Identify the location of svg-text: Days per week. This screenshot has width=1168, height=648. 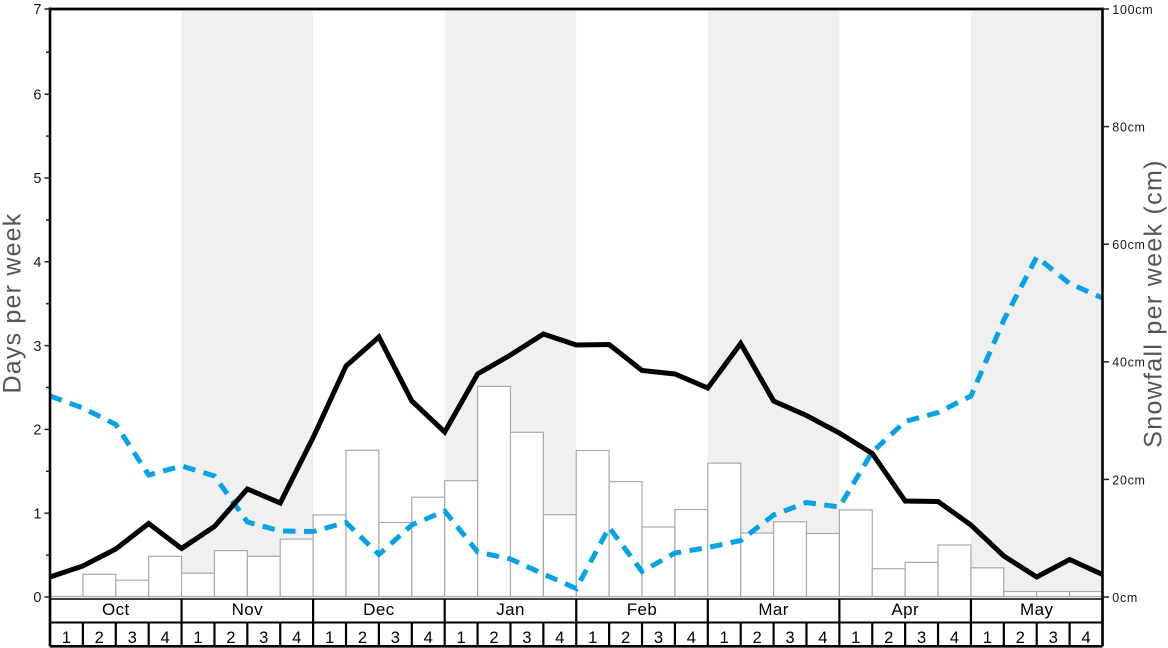
(13, 303).